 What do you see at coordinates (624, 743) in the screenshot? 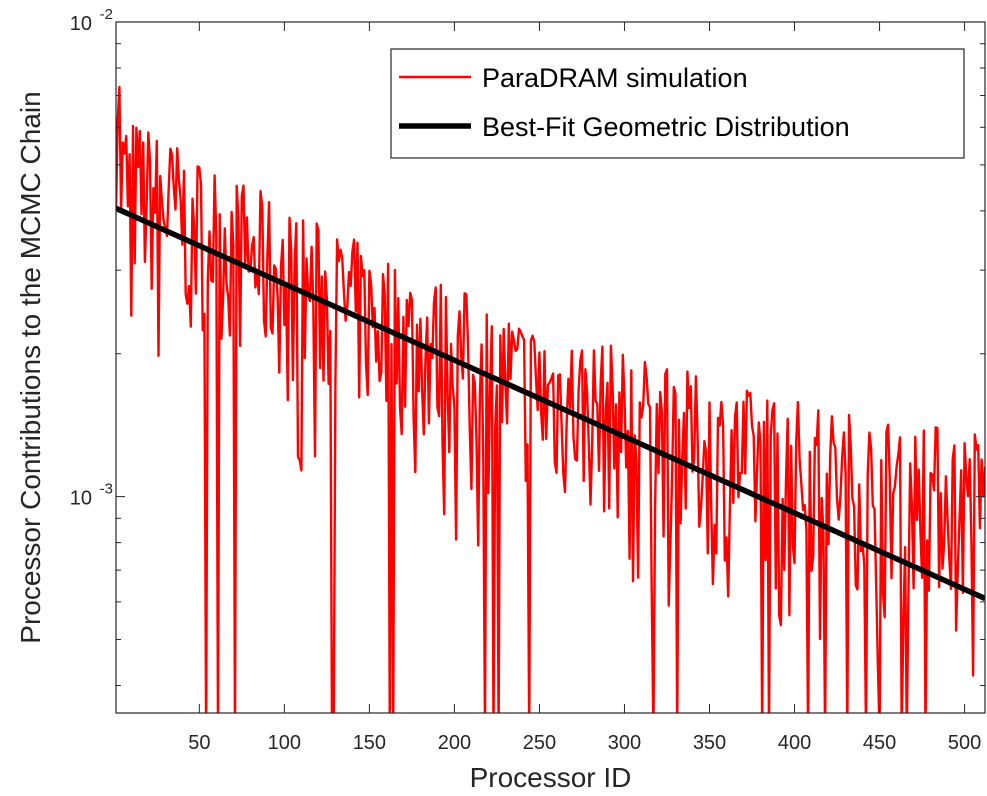
I see `x-tick-label: 300` at bounding box center [624, 743].